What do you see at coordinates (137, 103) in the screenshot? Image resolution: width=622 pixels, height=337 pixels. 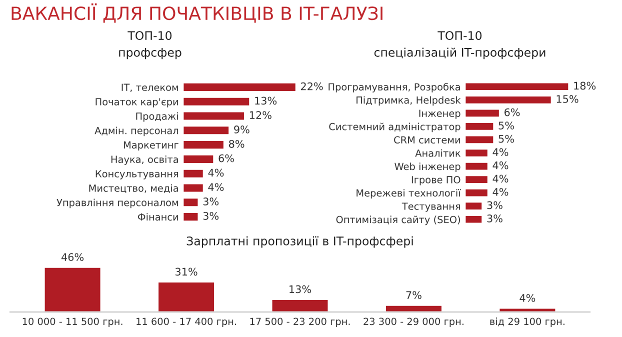 I see `y-tick-label: Початок кар'єри` at bounding box center [137, 103].